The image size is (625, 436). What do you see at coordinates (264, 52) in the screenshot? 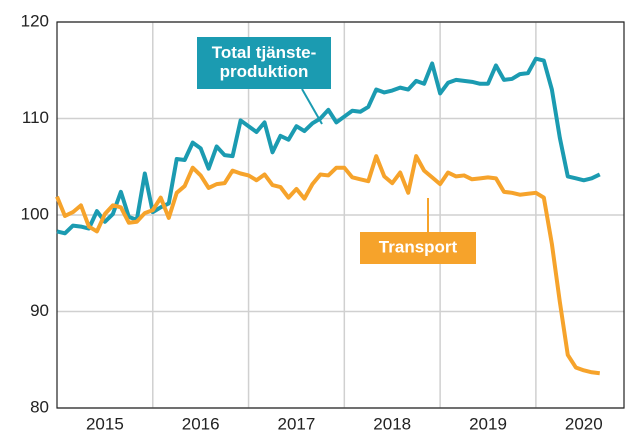
I see `annotation-text: Total tjänste-` at bounding box center [264, 52].